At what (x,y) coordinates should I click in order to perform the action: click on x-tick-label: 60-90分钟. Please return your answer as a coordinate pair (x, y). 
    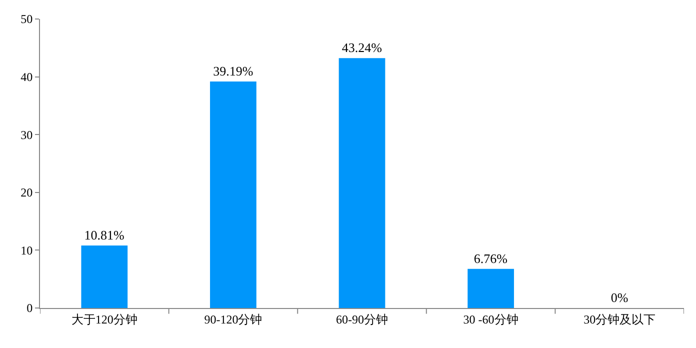
    Looking at the image, I should click on (362, 319).